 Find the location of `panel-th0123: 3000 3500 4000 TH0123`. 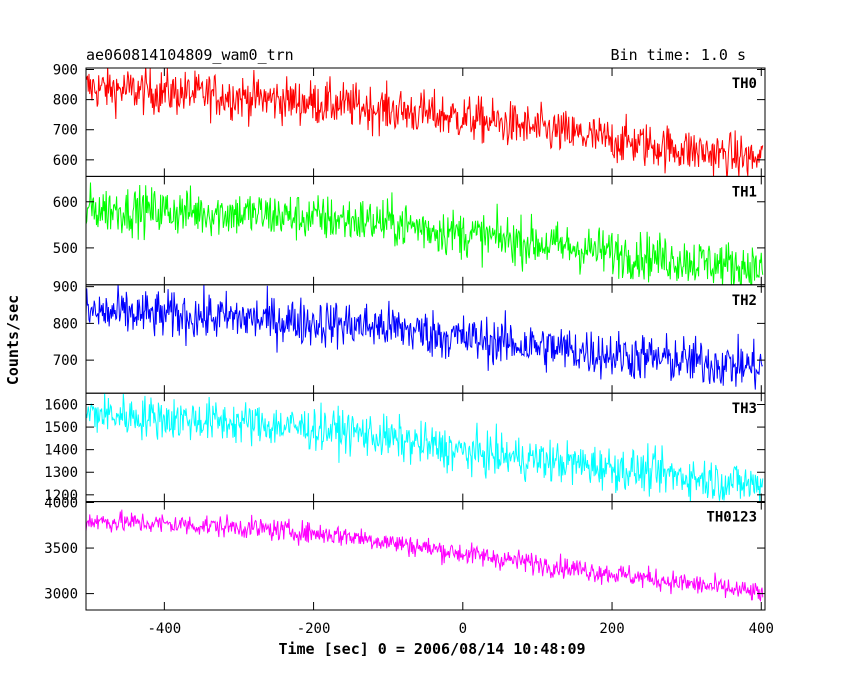

panel-th0123: 3000 3500 4000 TH0123 is located at coordinates (405, 553).